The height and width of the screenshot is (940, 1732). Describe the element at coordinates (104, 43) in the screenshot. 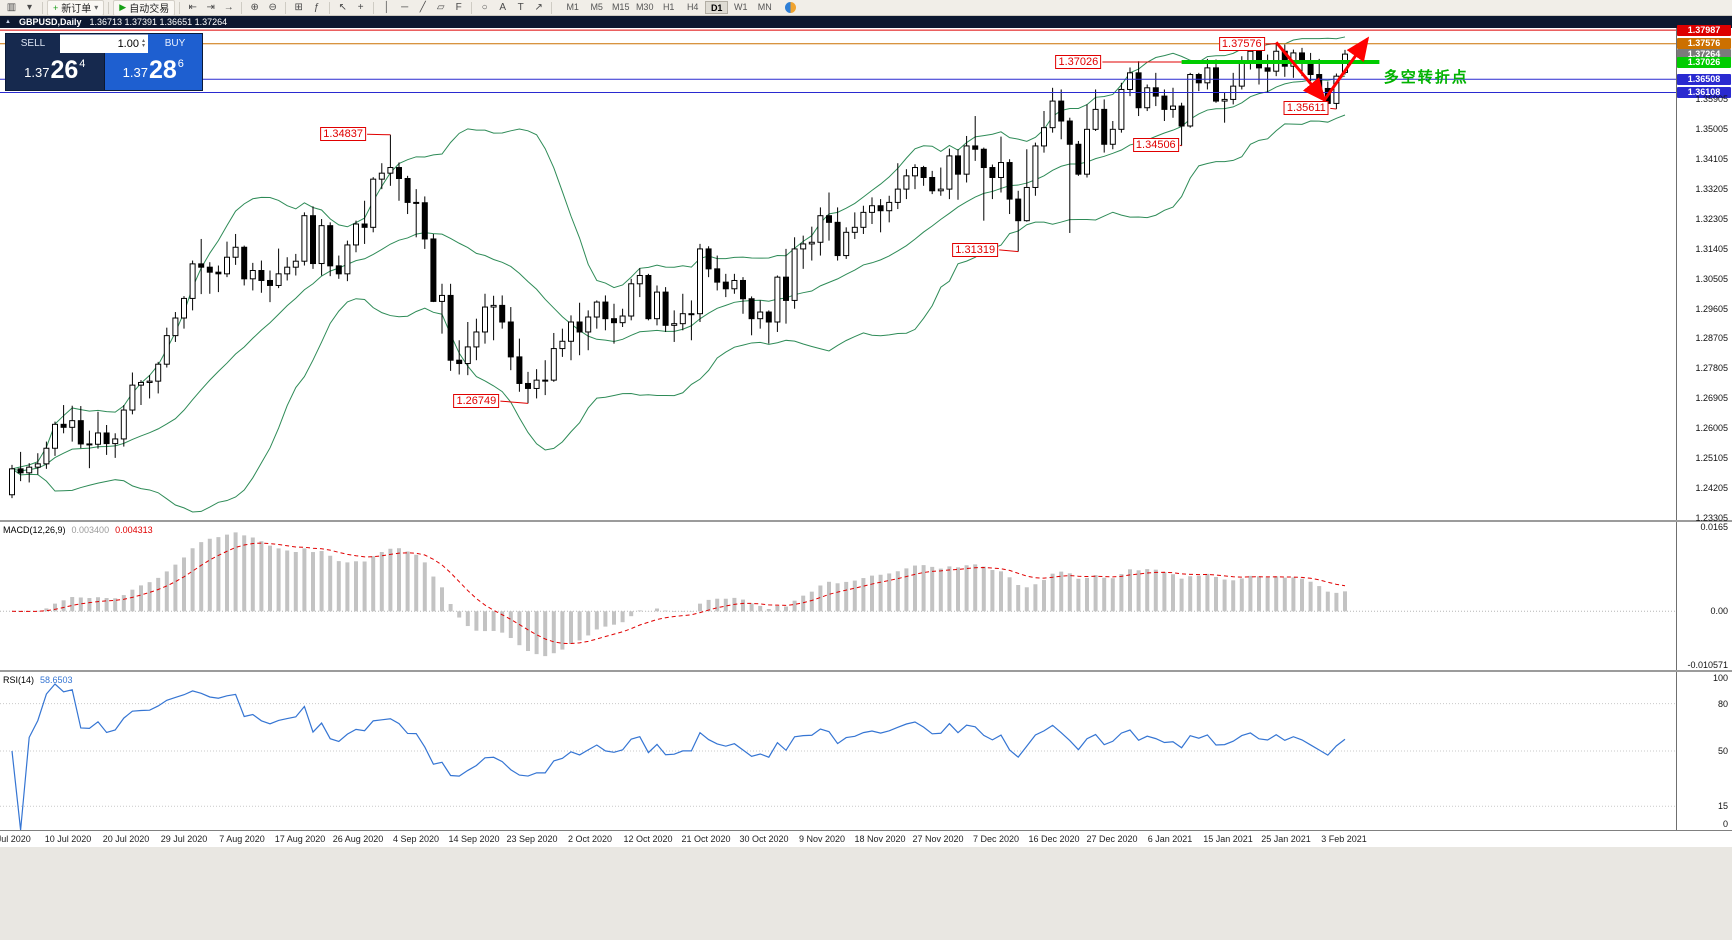

I see `volume-input: 1.00 ▴ ▾` at that location.